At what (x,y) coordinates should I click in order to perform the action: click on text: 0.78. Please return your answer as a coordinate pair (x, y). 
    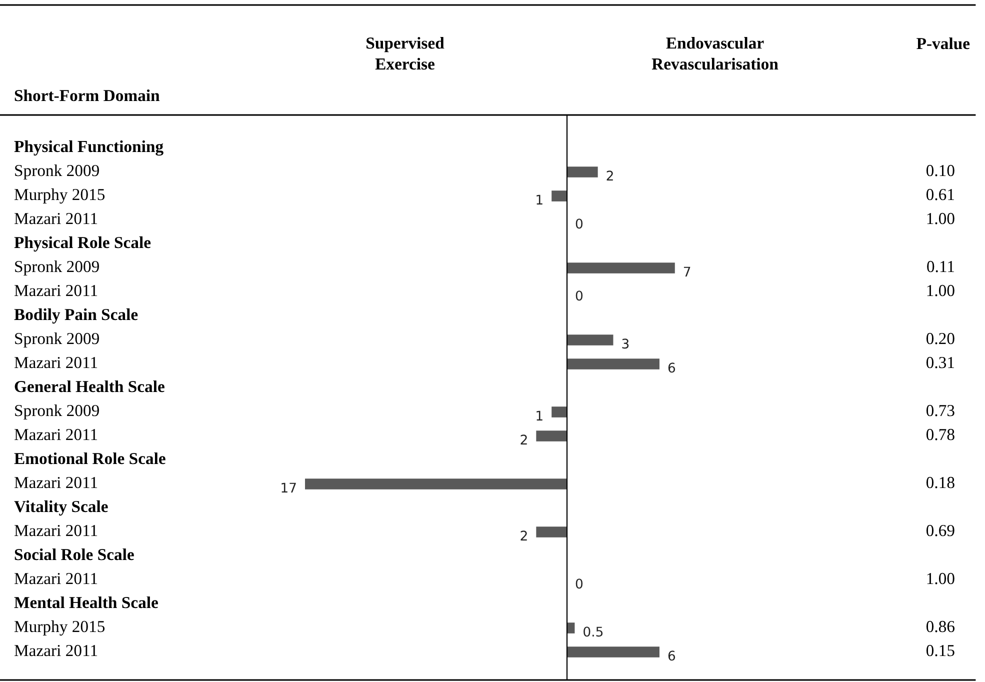
    Looking at the image, I should click on (940, 434).